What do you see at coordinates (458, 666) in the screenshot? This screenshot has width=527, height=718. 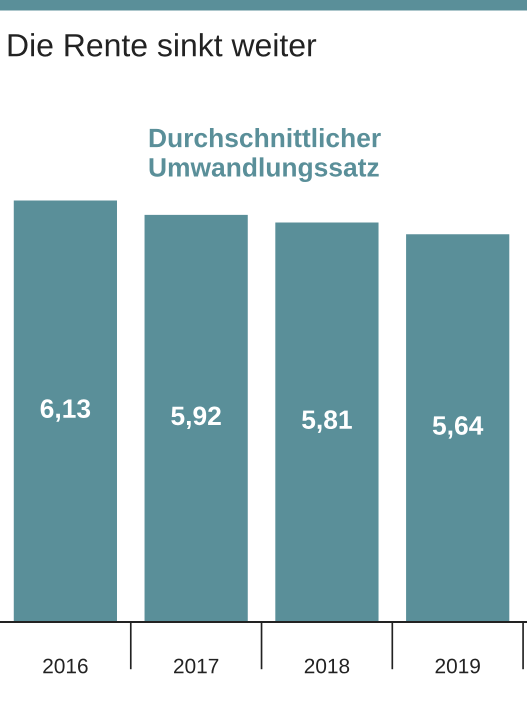 I see `x-tick-label: 2019` at bounding box center [458, 666].